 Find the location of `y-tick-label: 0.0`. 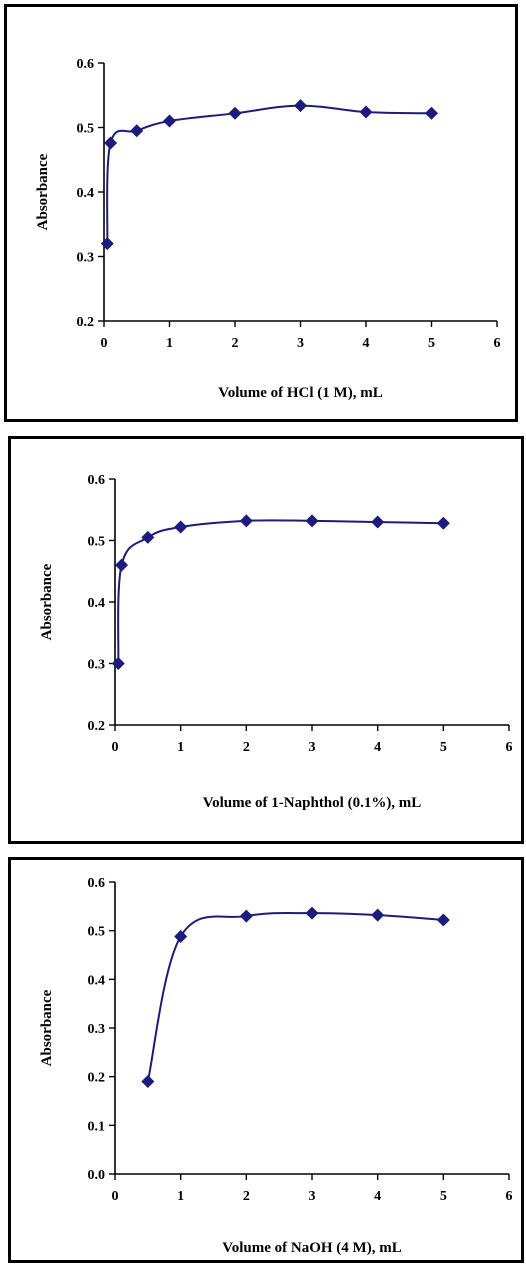

y-tick-label: 0.0 is located at coordinates (97, 1175).